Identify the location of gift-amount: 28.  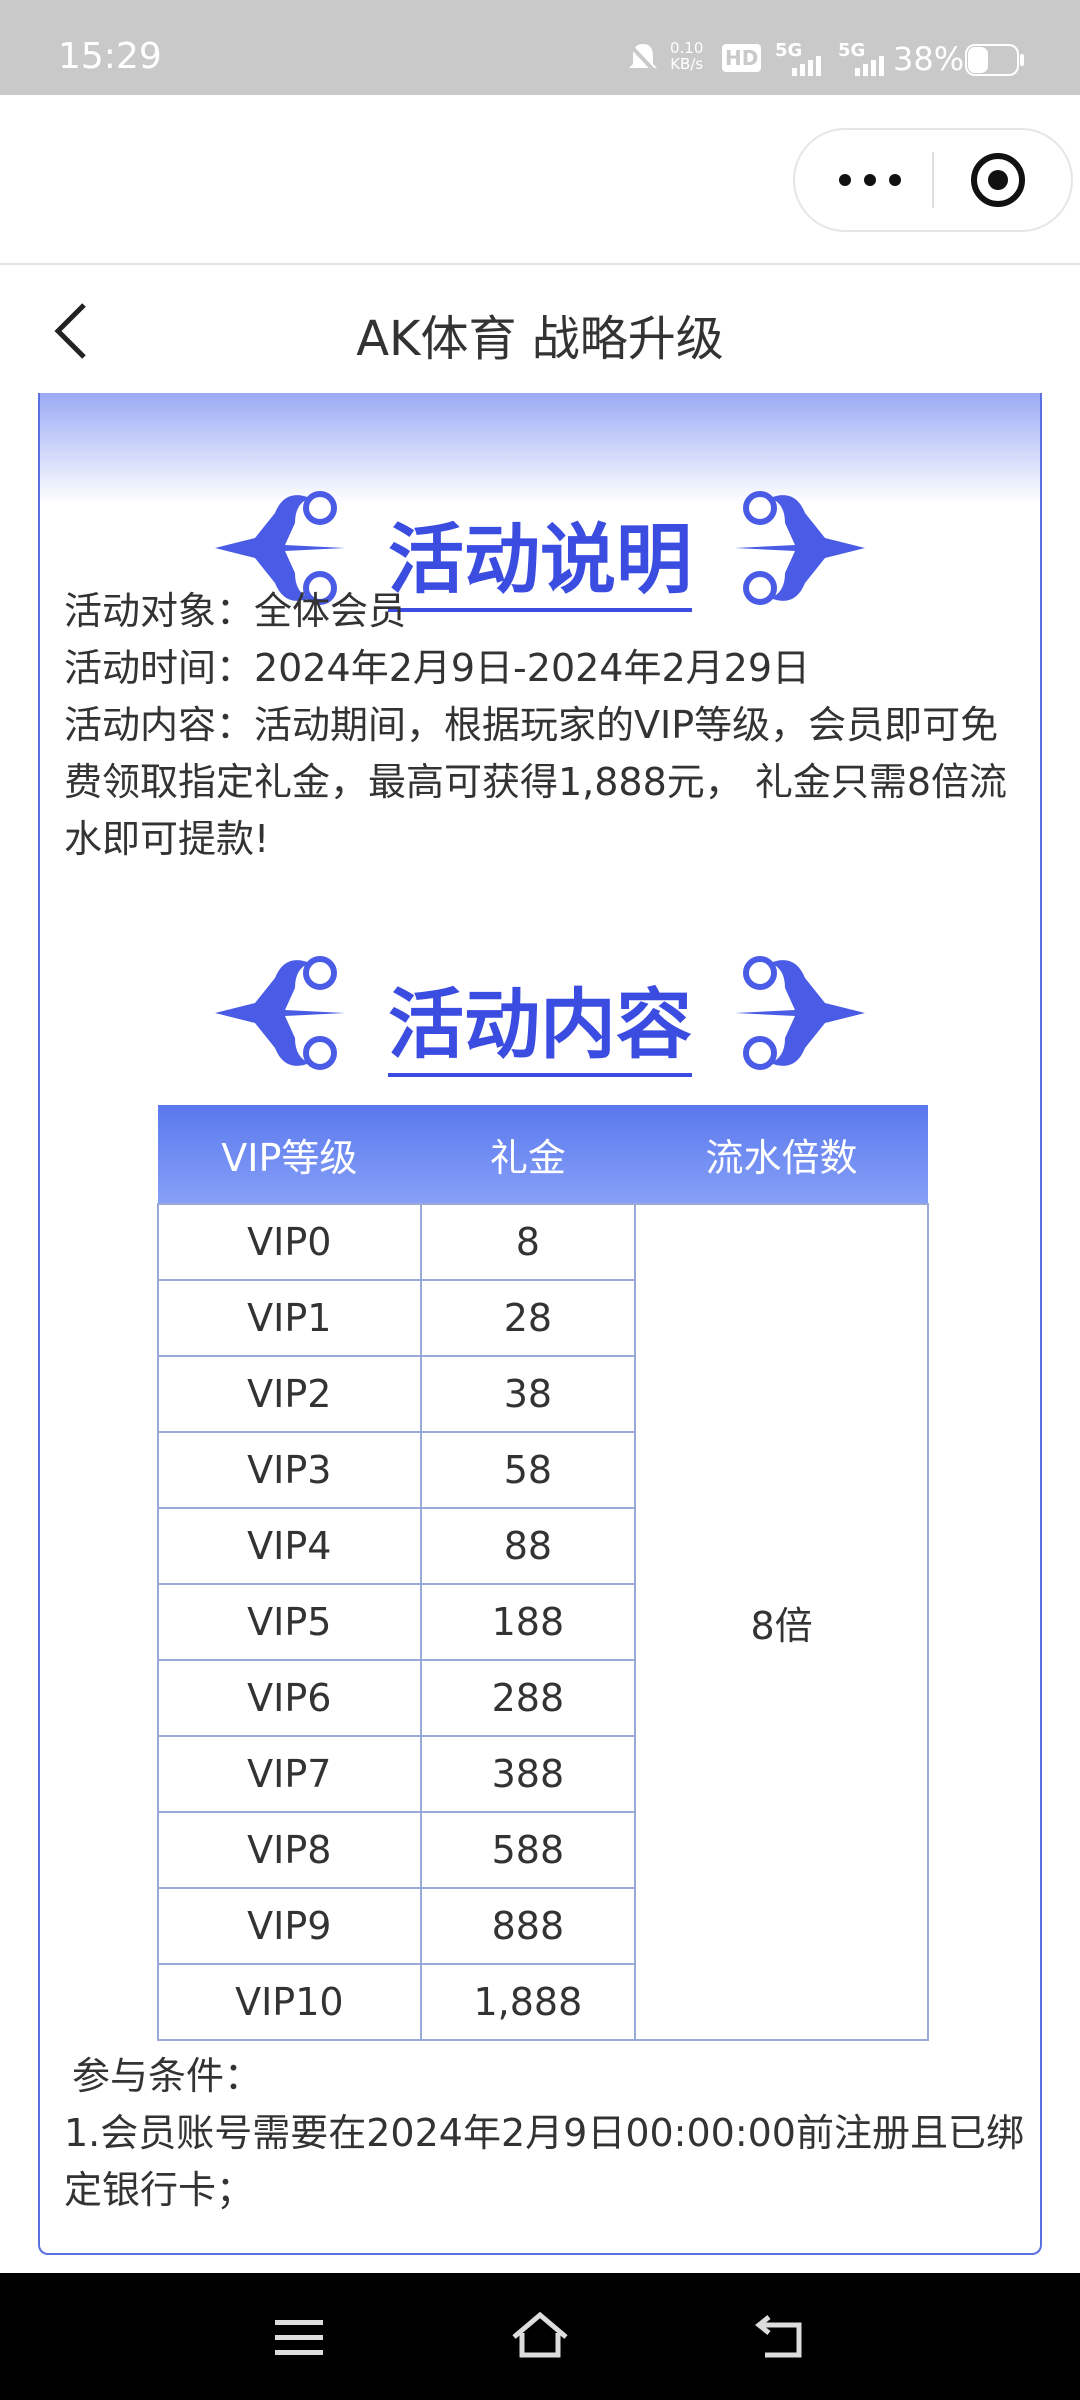
(528, 1318).